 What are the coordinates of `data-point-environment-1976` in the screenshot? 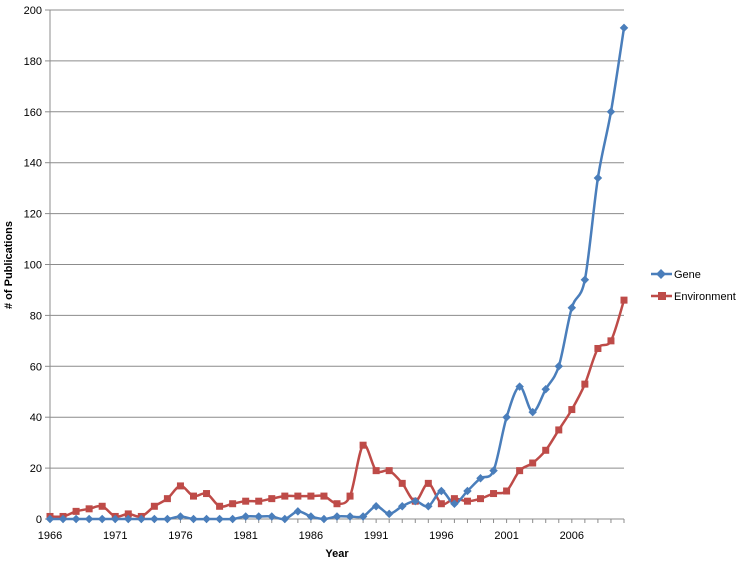 It's located at (180, 486).